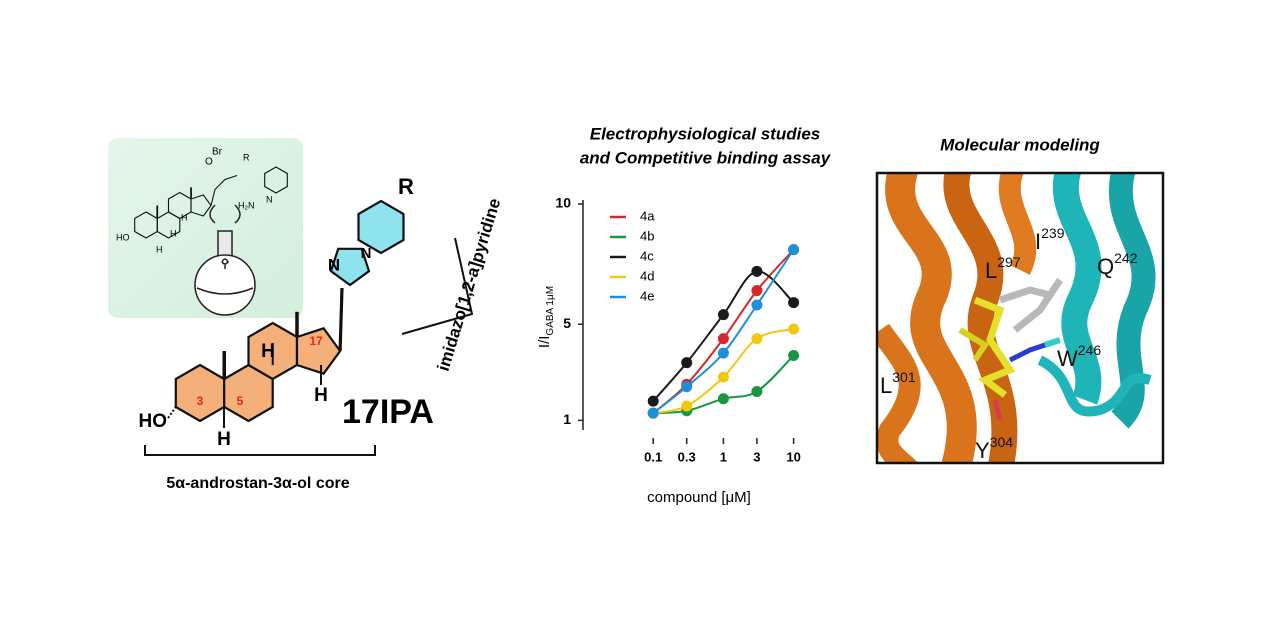 The width and height of the screenshot is (1280, 637). Describe the element at coordinates (257, 483) in the screenshot. I see `core-label: 5α-androstan-3α-ol core` at that location.